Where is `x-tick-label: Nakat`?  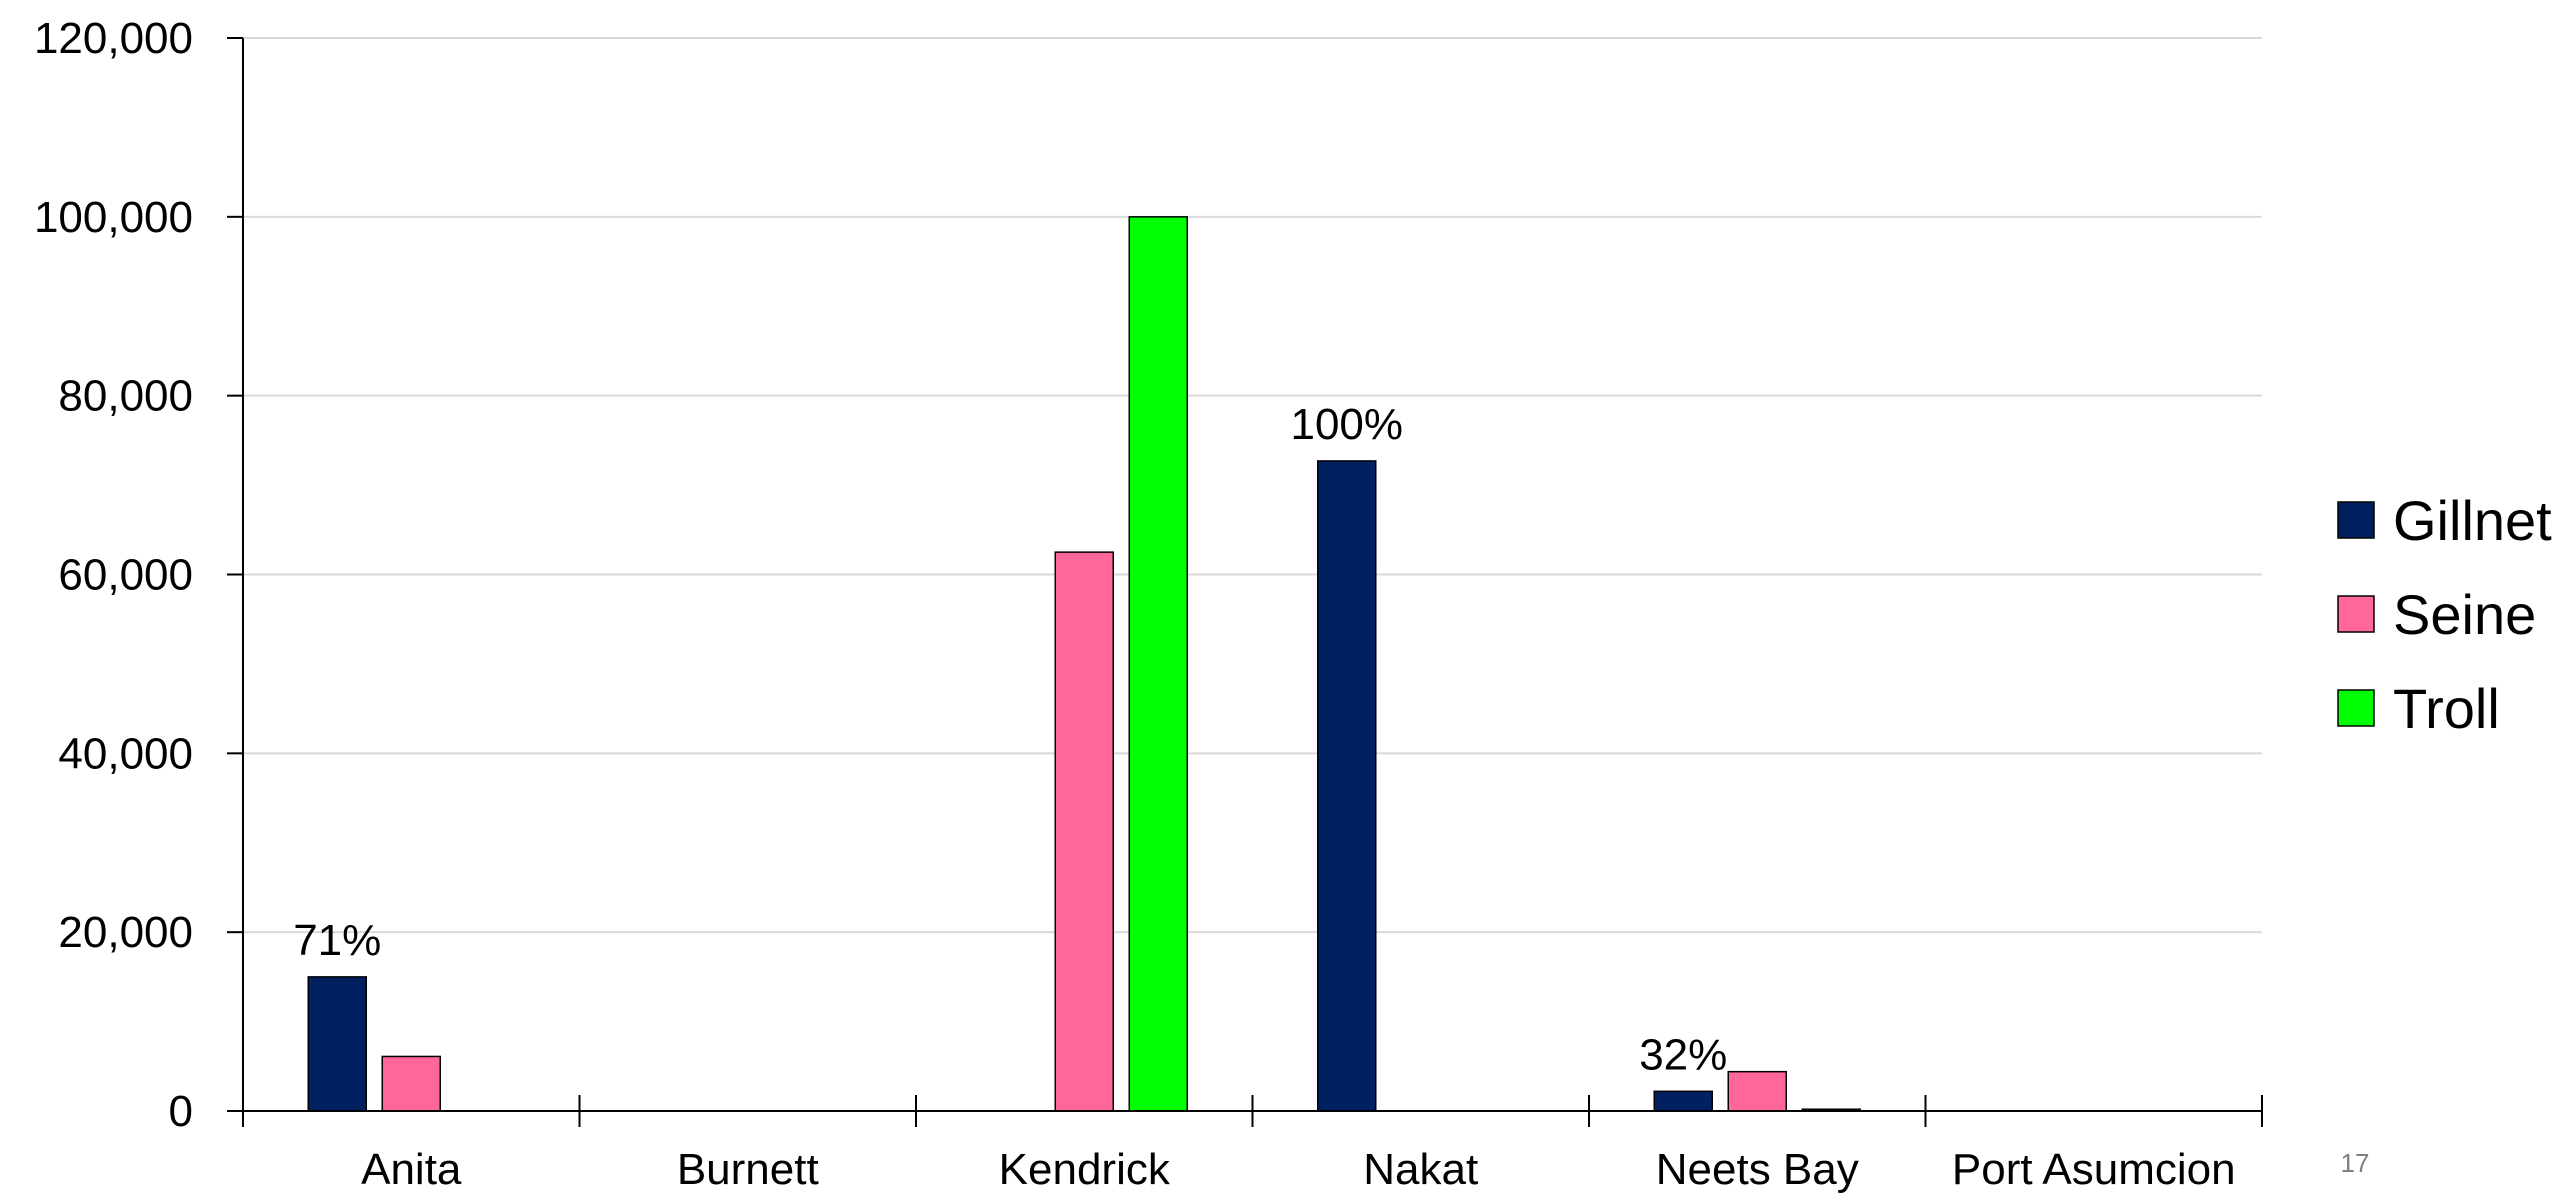 x-tick-label: Nakat is located at coordinates (1420, 1169).